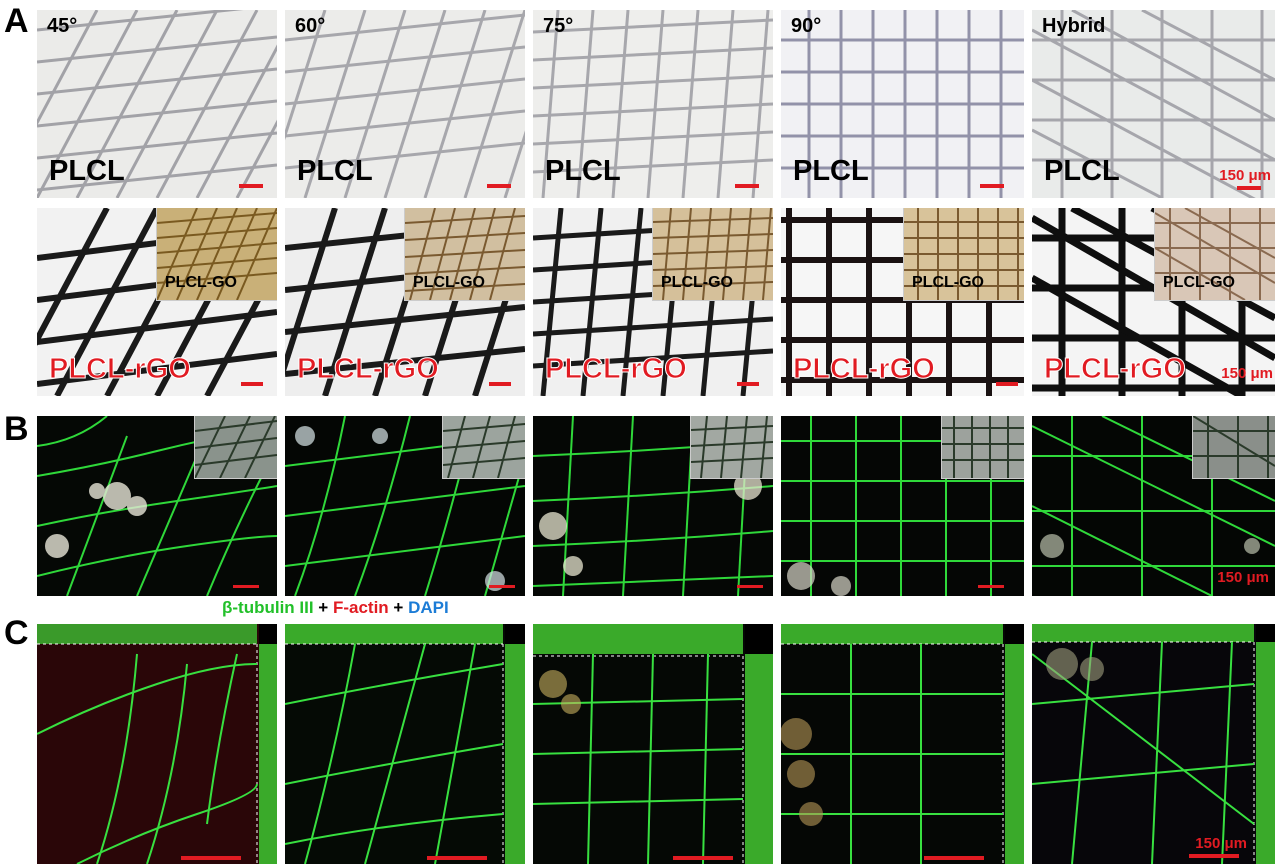 The image size is (1280, 867). I want to click on stain-legend: β-tubulin III + F-actin + DAPI, so click(335, 608).